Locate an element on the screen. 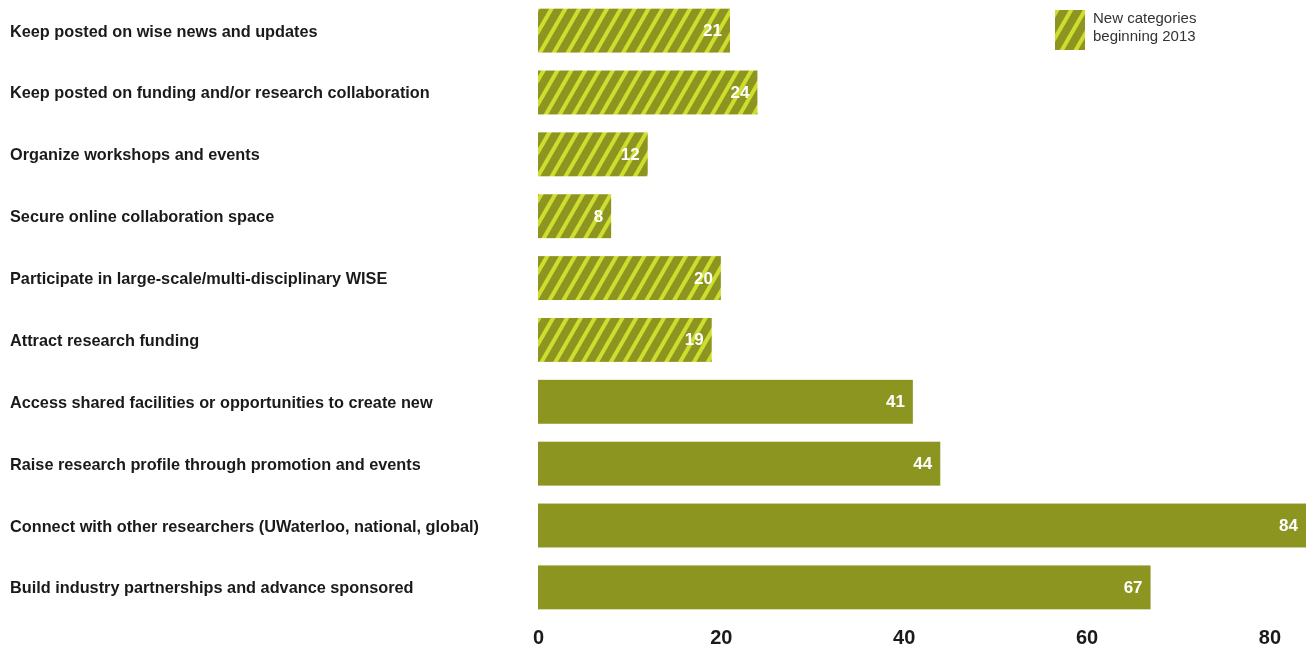  y-tick-label: Keep posted on funding and/or research collaboration is located at coordinates (220, 92).